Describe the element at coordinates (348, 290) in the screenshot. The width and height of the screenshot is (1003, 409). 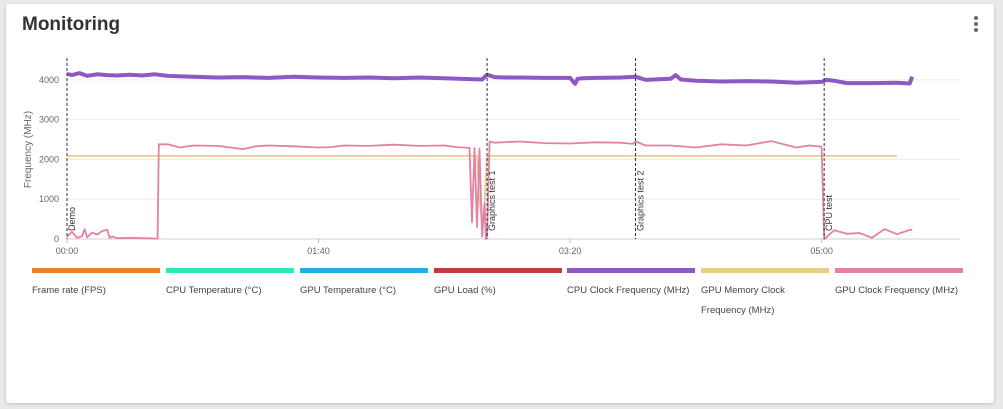
I see `legend-label: GPU Temperature (°C)` at that location.